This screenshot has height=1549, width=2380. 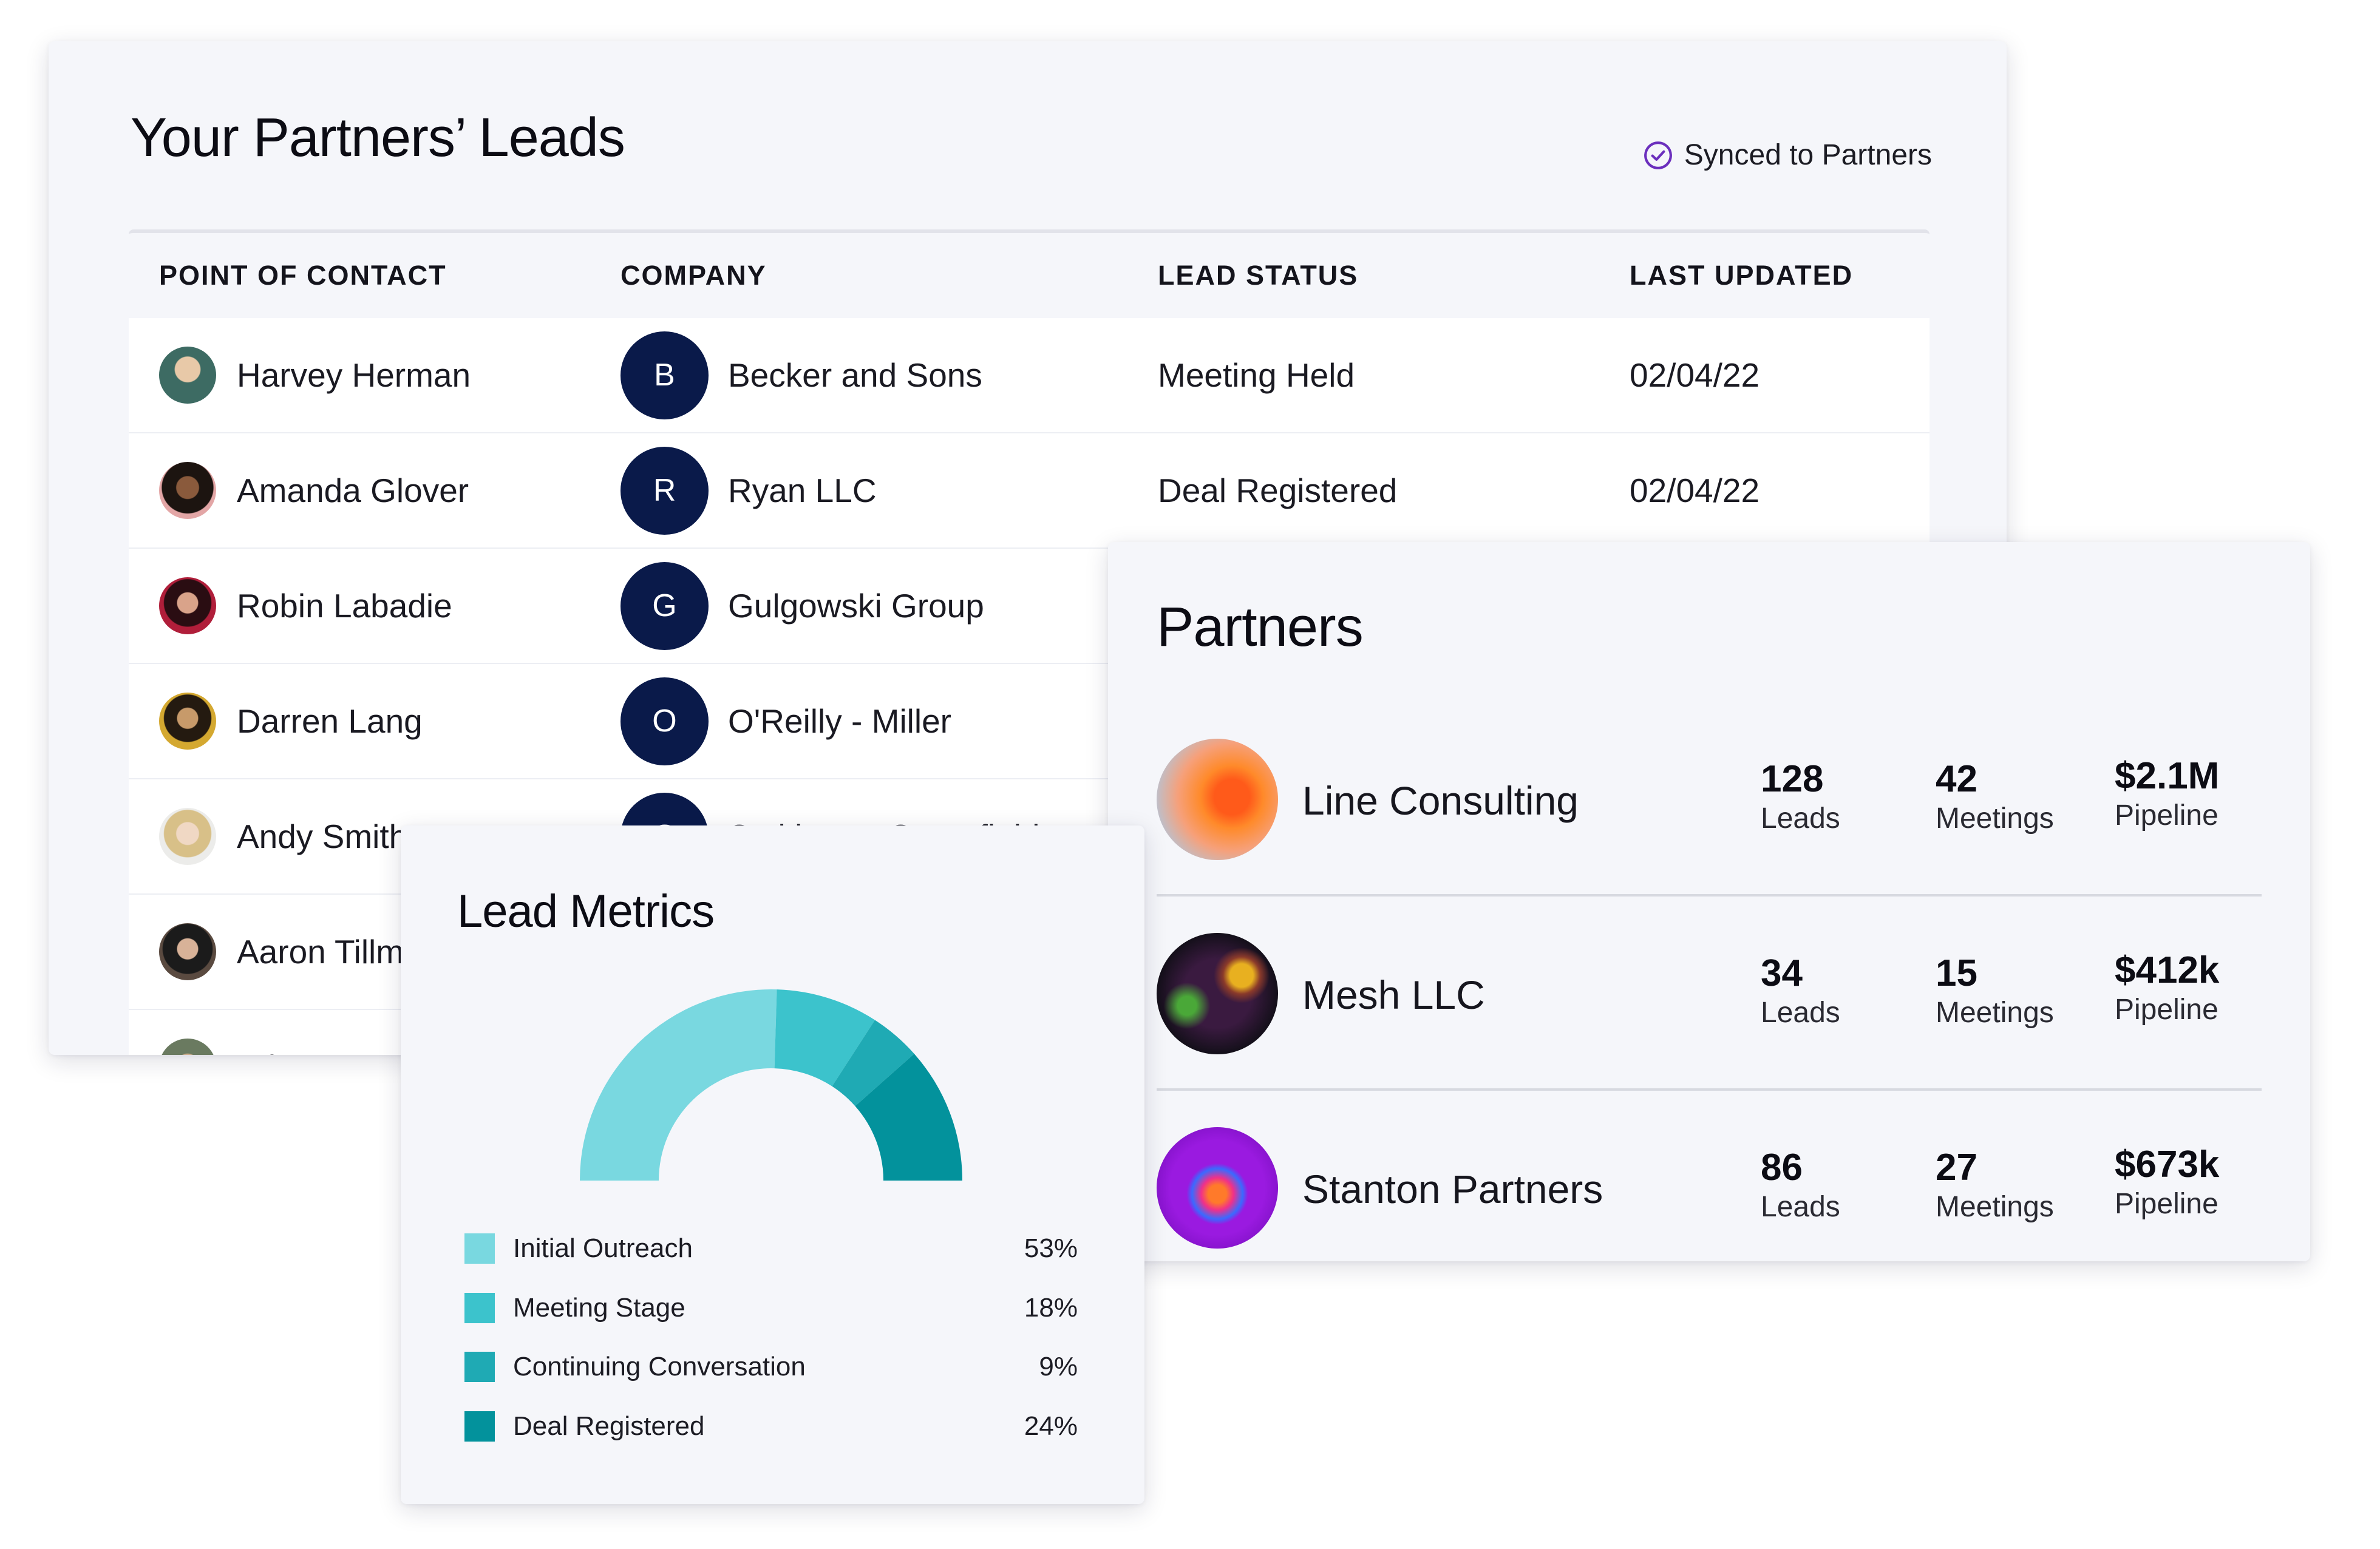 I want to click on partner-name: Stanton Partners, so click(x=1452, y=1189).